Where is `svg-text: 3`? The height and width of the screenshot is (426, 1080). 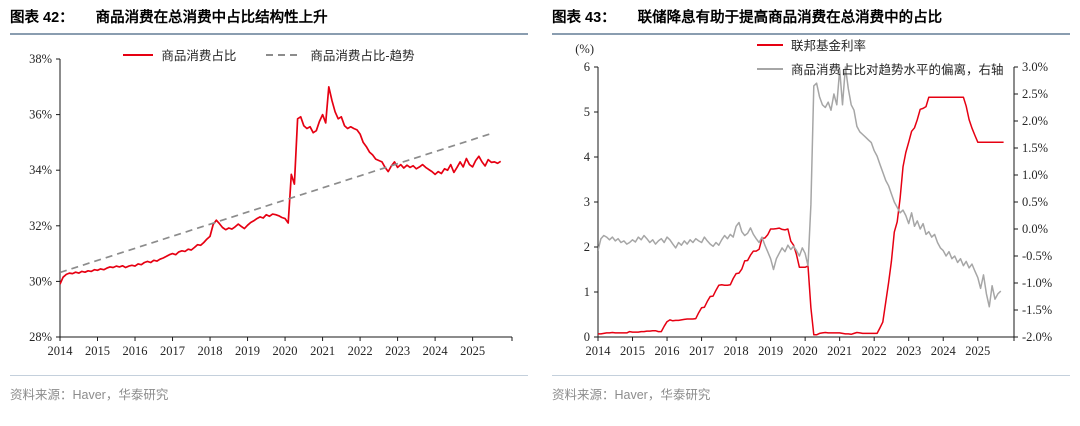
svg-text: 3 is located at coordinates (587, 202).